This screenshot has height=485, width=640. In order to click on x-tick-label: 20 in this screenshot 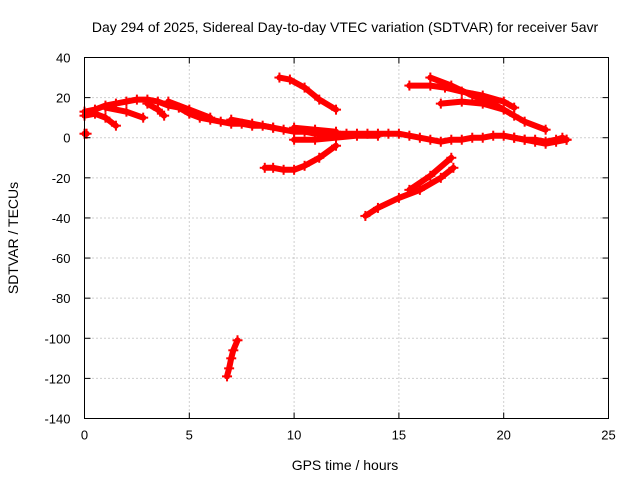, I will do `click(503, 435)`.